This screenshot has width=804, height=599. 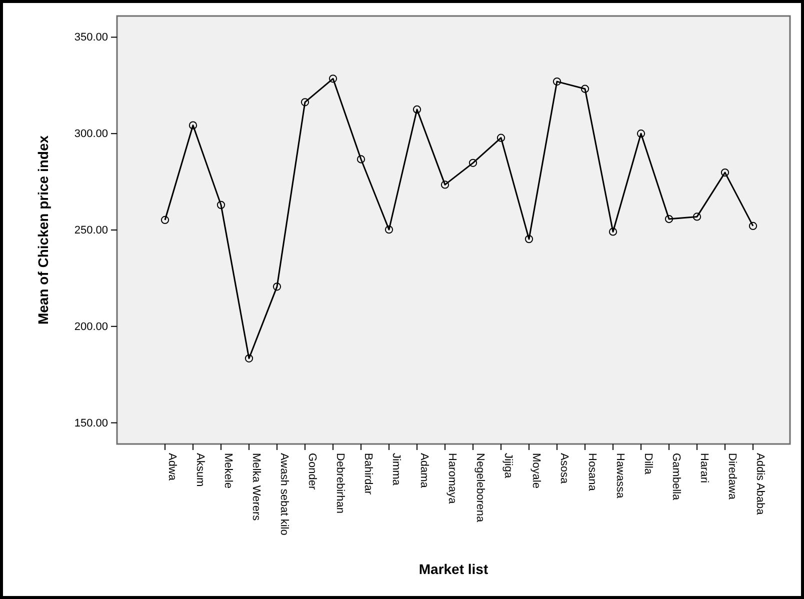 What do you see at coordinates (424, 471) in the screenshot?
I see `x-tick-label: Adama` at bounding box center [424, 471].